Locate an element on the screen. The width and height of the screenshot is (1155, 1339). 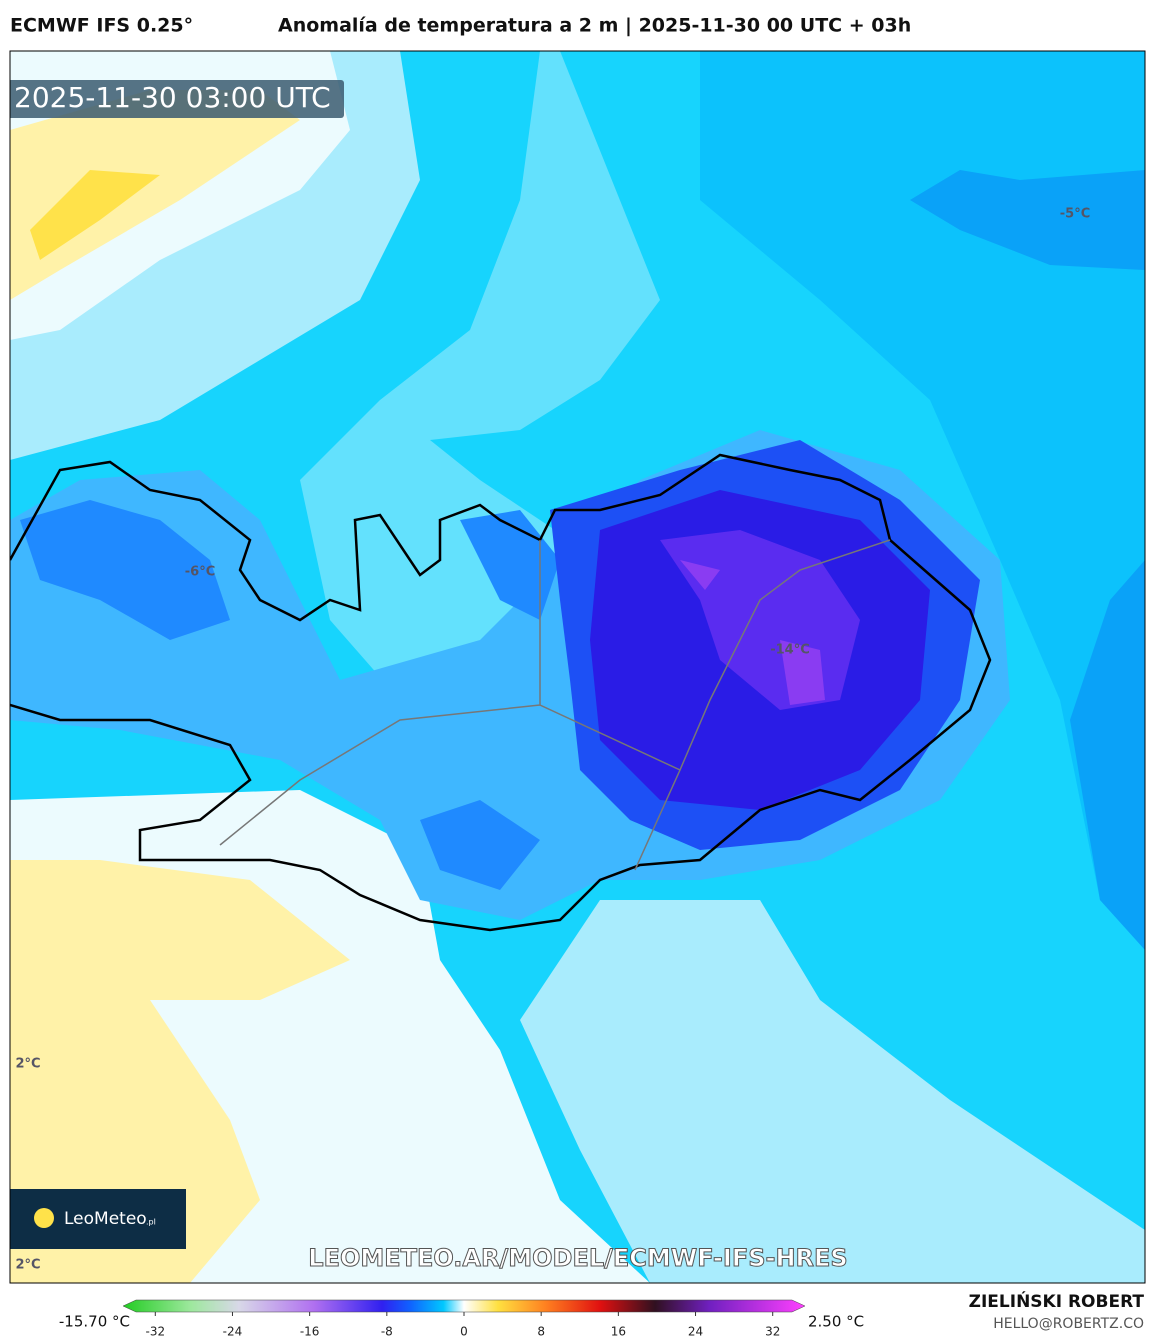
colorbar-tick-label: 0 is located at coordinates (464, 1332).